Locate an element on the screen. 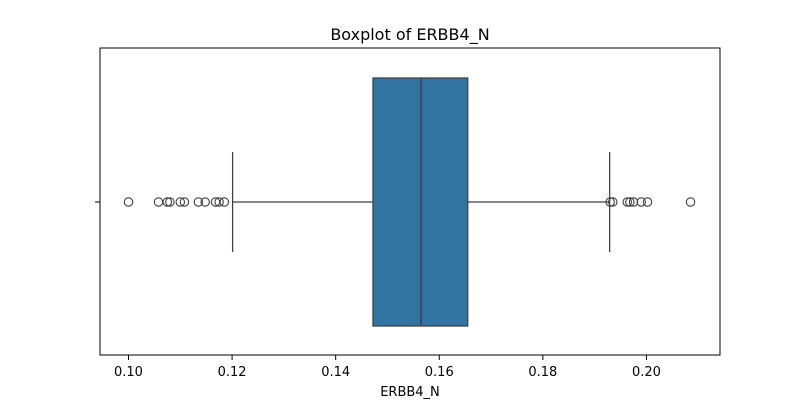 This screenshot has width=800, height=400. iqr-box is located at coordinates (420, 202).